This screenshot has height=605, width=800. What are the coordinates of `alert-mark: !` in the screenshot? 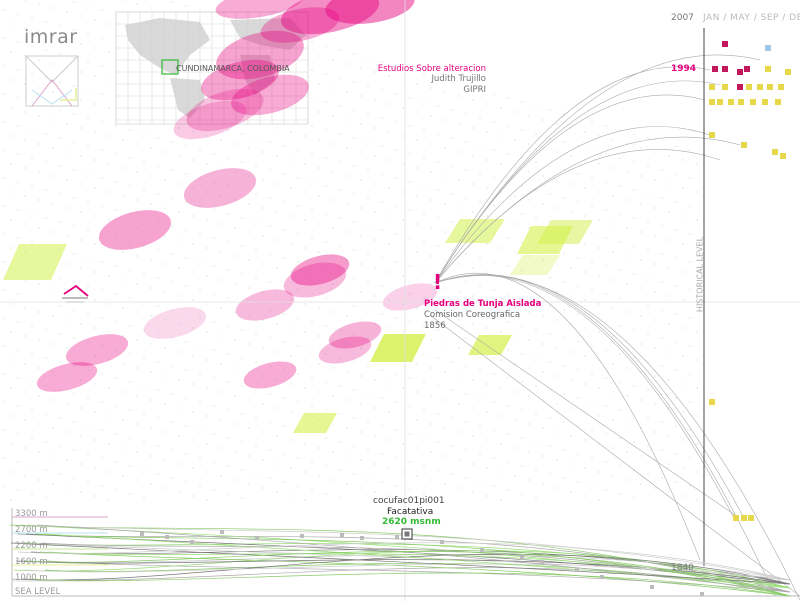 It's located at (438, 282).